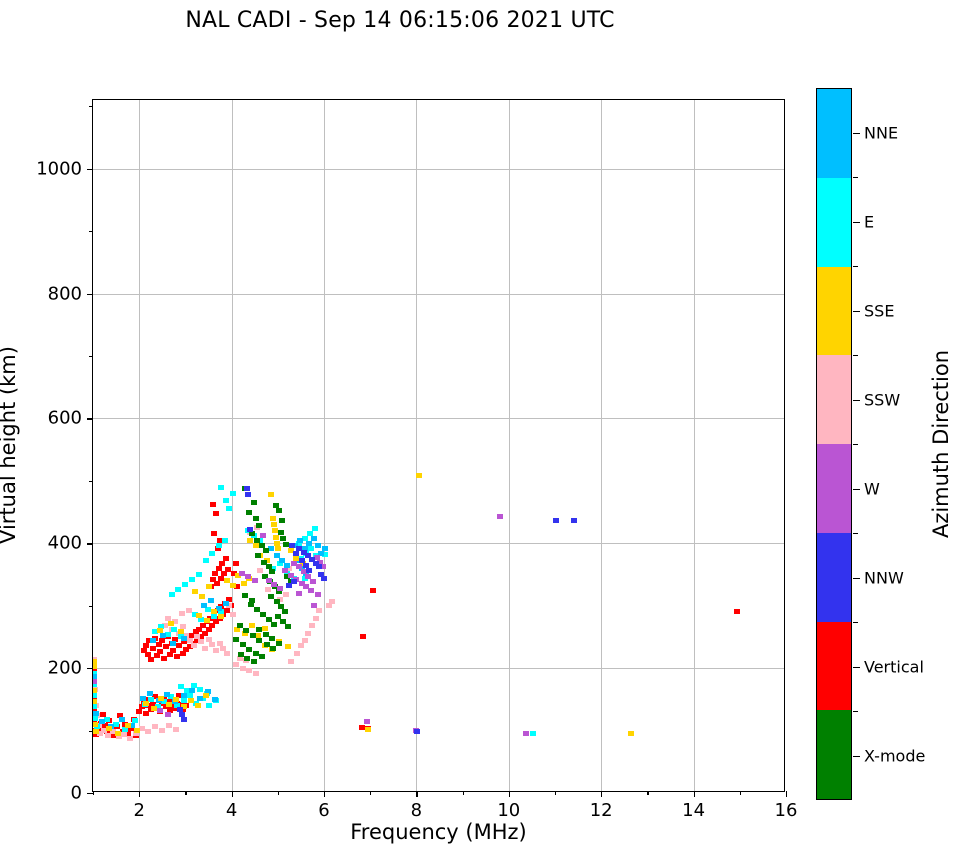 Image resolution: width=958 pixels, height=857 pixels. Describe the element at coordinates (834, 222) in the screenshot. I see `colorbar-segment-e` at that location.